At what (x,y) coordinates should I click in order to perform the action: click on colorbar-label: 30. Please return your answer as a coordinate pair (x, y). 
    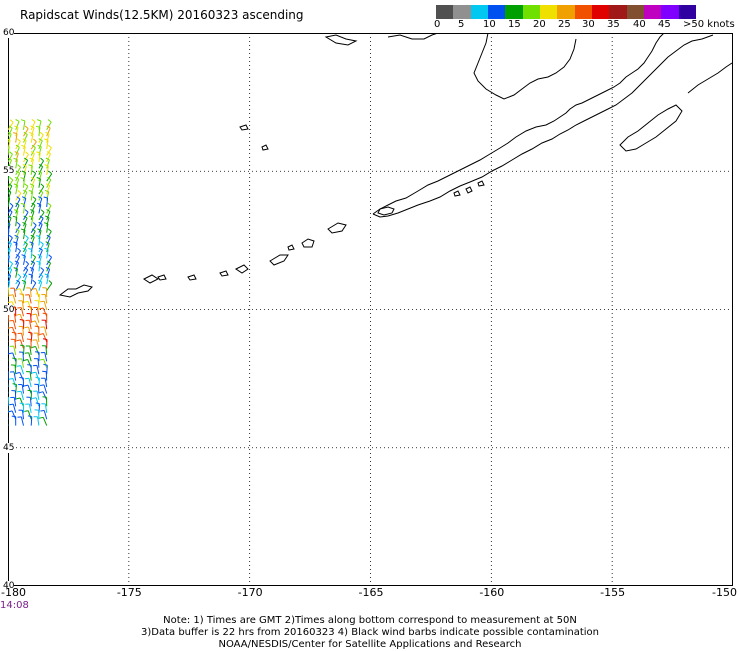
    Looking at the image, I should click on (588, 24).